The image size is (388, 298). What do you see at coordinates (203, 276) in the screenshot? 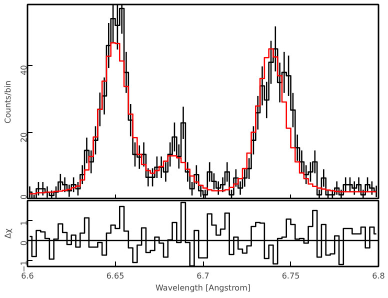
I see `x-tick-label: 6.7` at bounding box center [203, 276].